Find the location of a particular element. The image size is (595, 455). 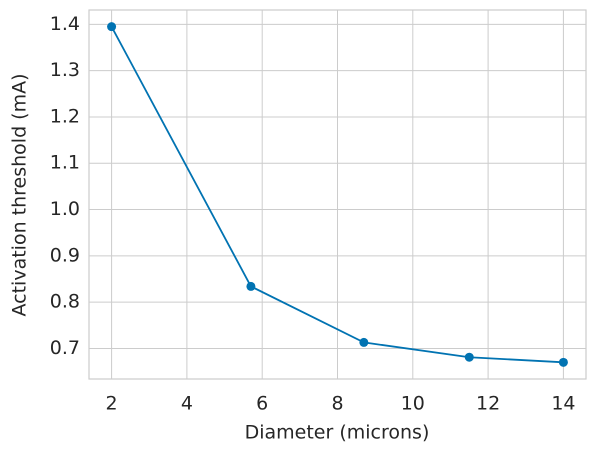

y-tick-label: 1.0 is located at coordinates (65, 209).